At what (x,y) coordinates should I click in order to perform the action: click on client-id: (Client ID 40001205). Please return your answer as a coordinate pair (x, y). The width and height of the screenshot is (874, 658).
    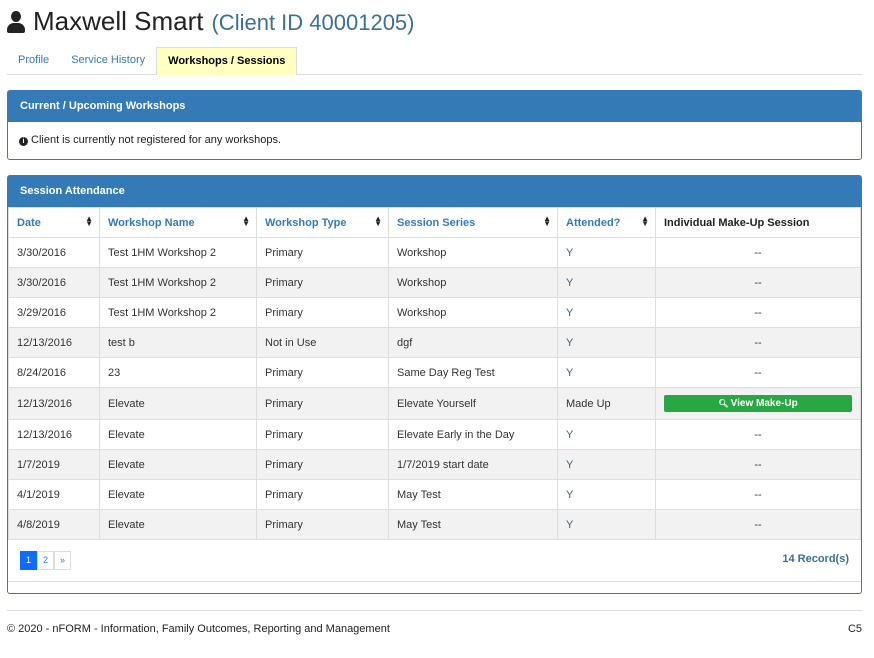
    Looking at the image, I should click on (313, 22).